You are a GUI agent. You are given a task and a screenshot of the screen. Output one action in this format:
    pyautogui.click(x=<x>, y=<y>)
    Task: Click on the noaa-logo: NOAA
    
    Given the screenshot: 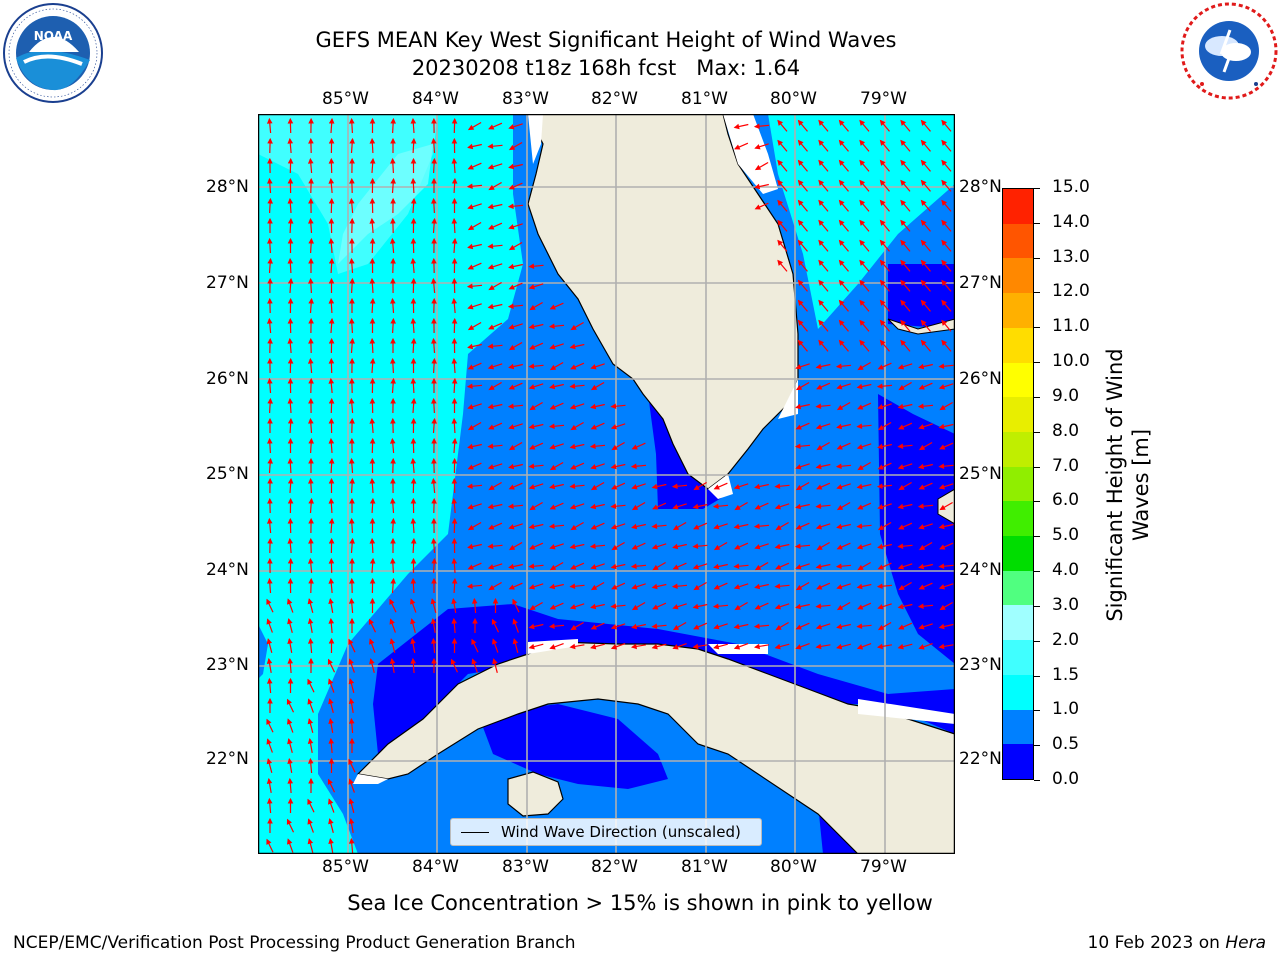 What is the action you would take?
    pyautogui.click(x=53, y=53)
    